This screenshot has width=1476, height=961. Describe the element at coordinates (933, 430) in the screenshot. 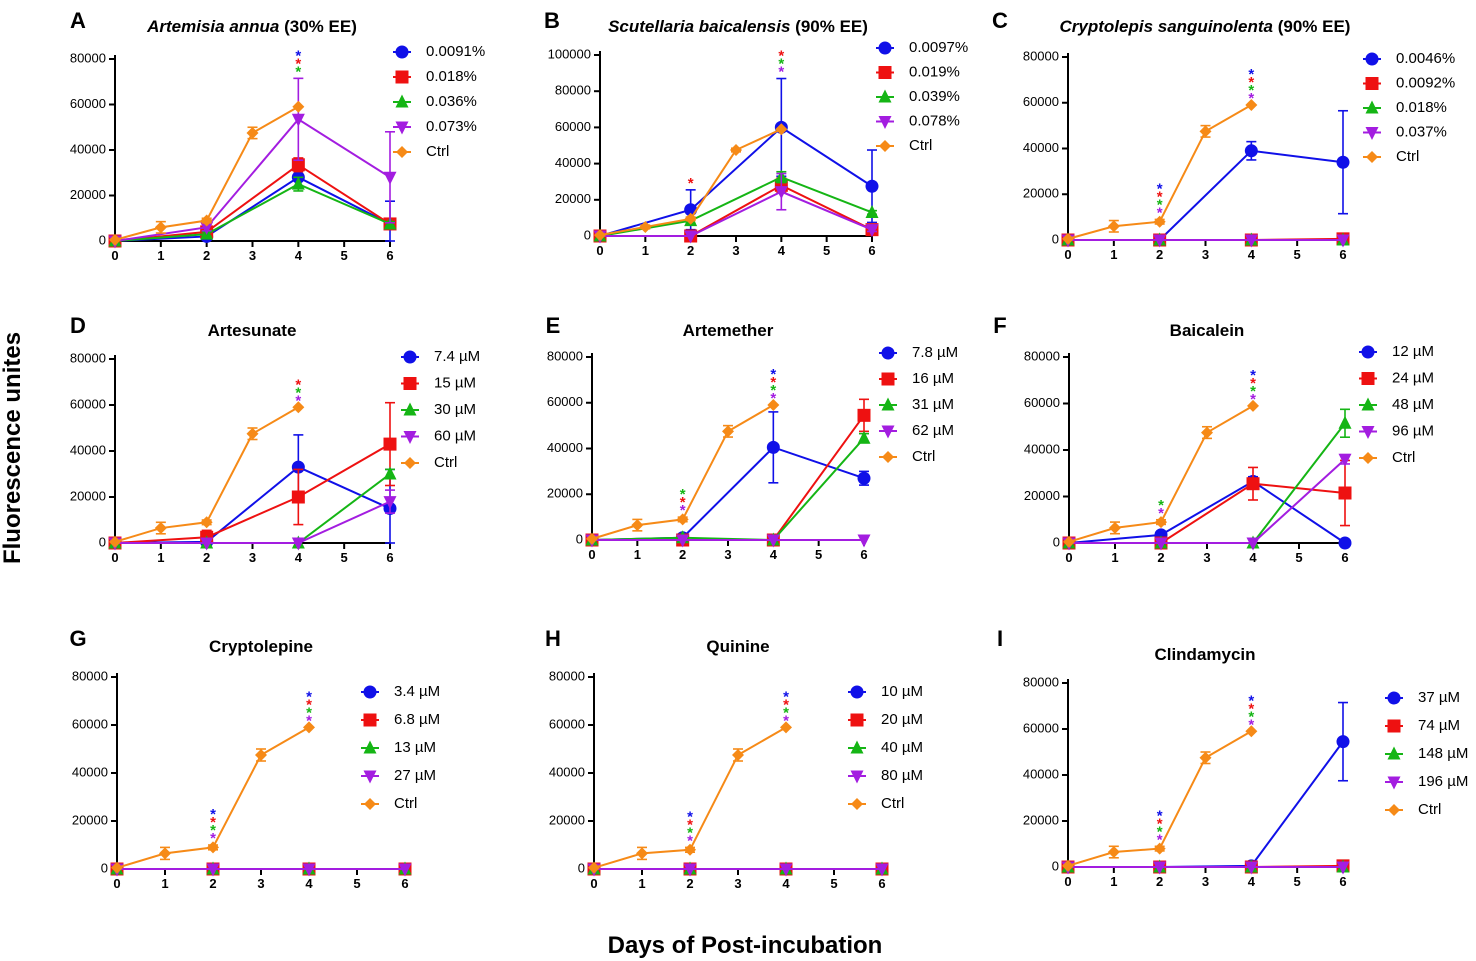

I see `legend-label: 62 µM` at that location.